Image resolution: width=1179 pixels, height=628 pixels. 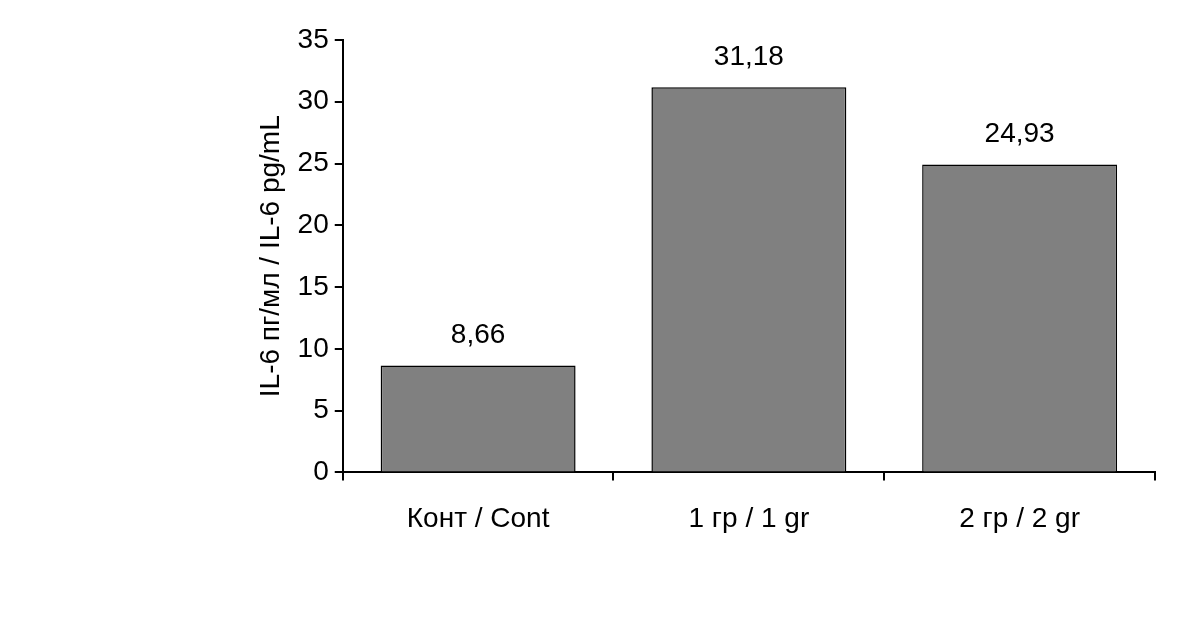 I want to click on data-label: 24,93, so click(x=1019, y=133).